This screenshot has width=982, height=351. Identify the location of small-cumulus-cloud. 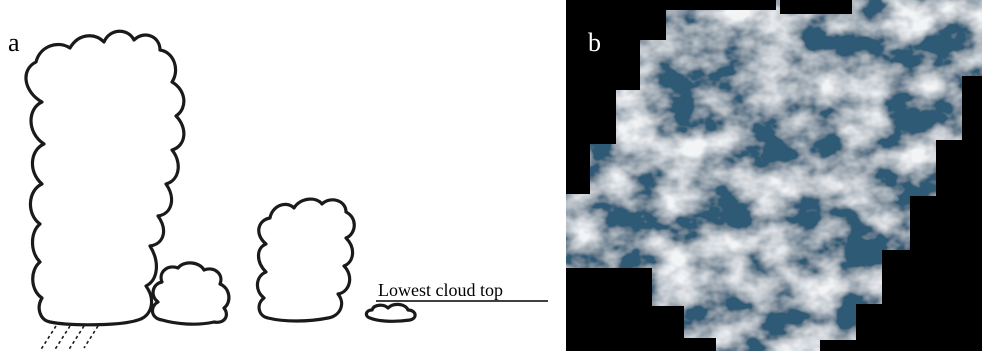
(190, 293).